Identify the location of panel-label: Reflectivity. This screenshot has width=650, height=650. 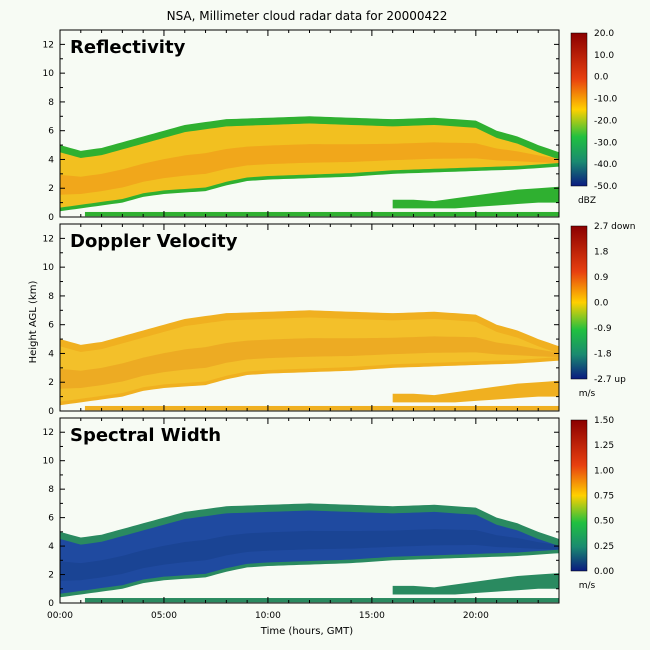
(128, 47).